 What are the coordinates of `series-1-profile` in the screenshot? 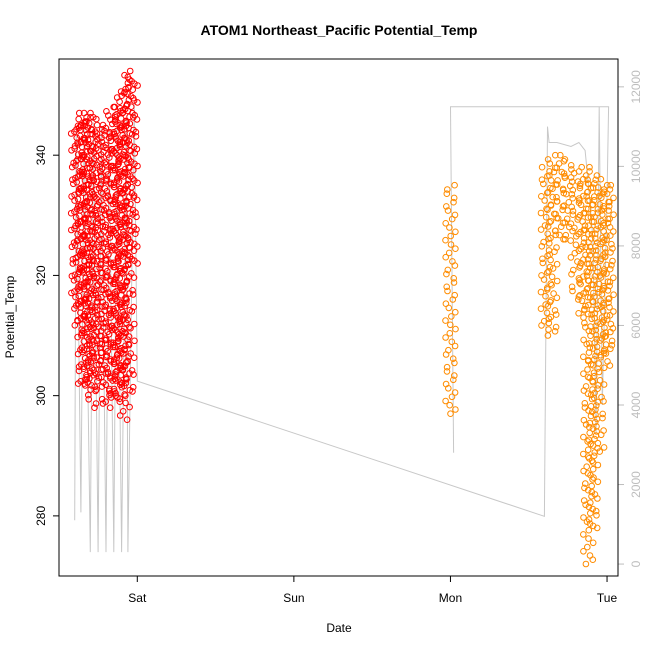 It's located at (132, 170).